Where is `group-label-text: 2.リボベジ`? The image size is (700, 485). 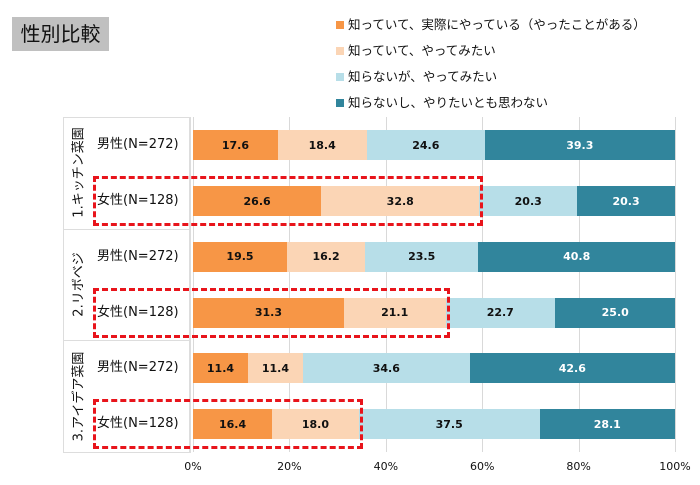 group-label-text: 2.リボベジ is located at coordinates (79, 284).